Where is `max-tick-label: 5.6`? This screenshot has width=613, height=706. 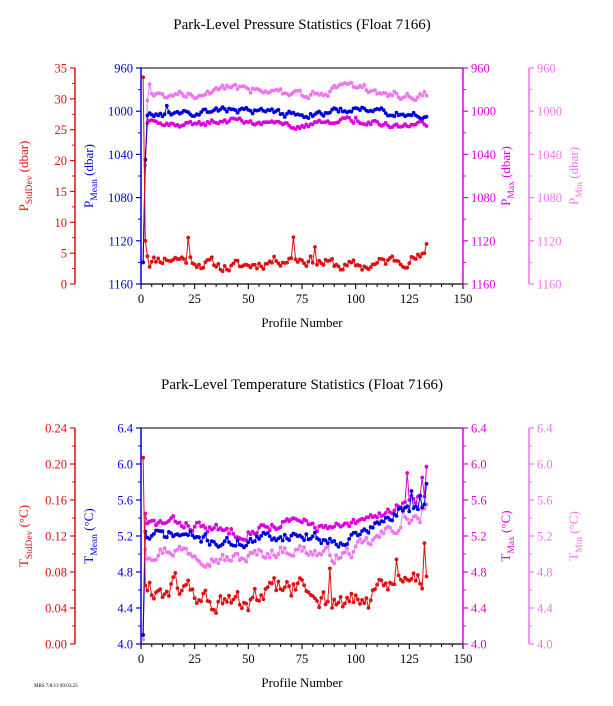
max-tick-label: 5.6 is located at coordinates (479, 501).